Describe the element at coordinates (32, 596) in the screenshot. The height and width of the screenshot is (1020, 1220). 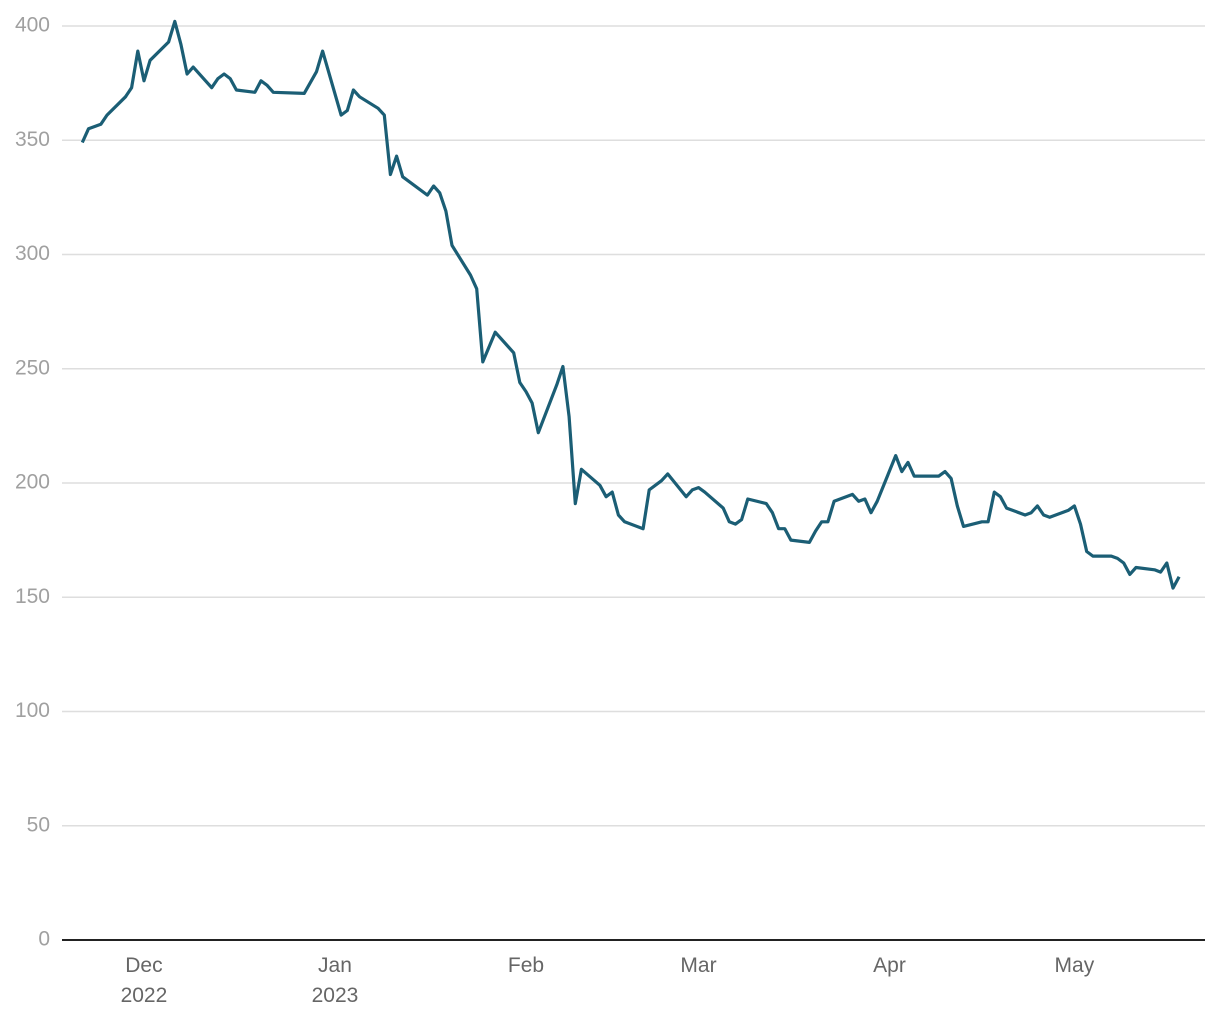
I see `y-tick-label: 150` at that location.